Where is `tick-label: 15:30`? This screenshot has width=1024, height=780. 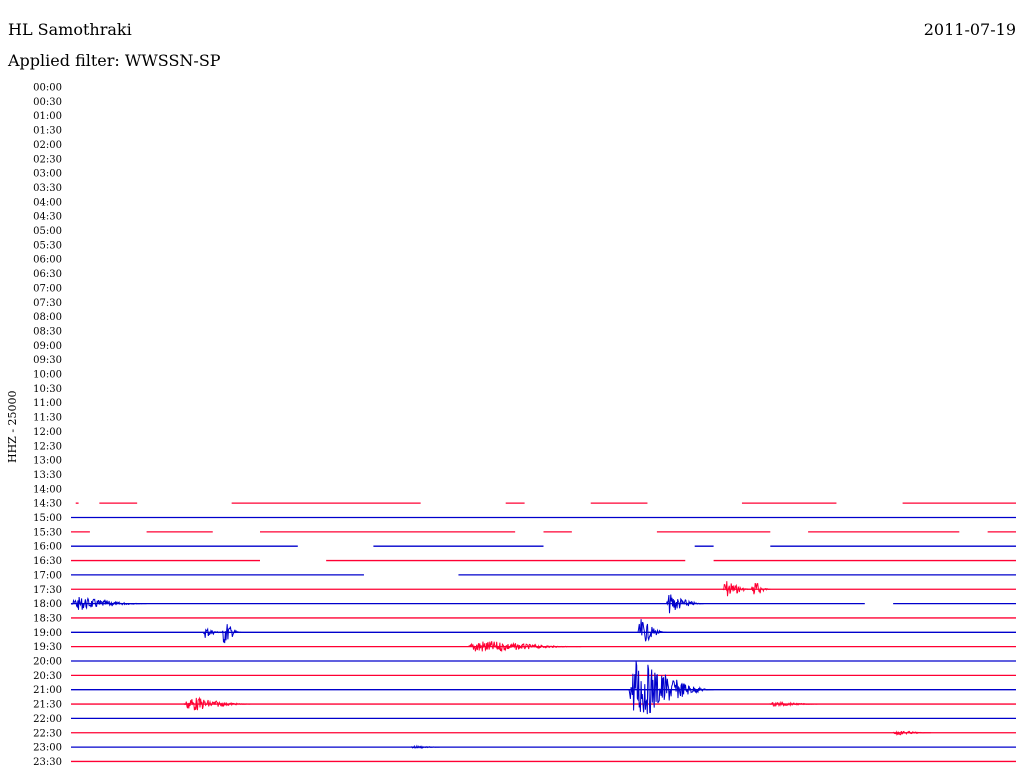 tick-label: 15:30 is located at coordinates (47, 532).